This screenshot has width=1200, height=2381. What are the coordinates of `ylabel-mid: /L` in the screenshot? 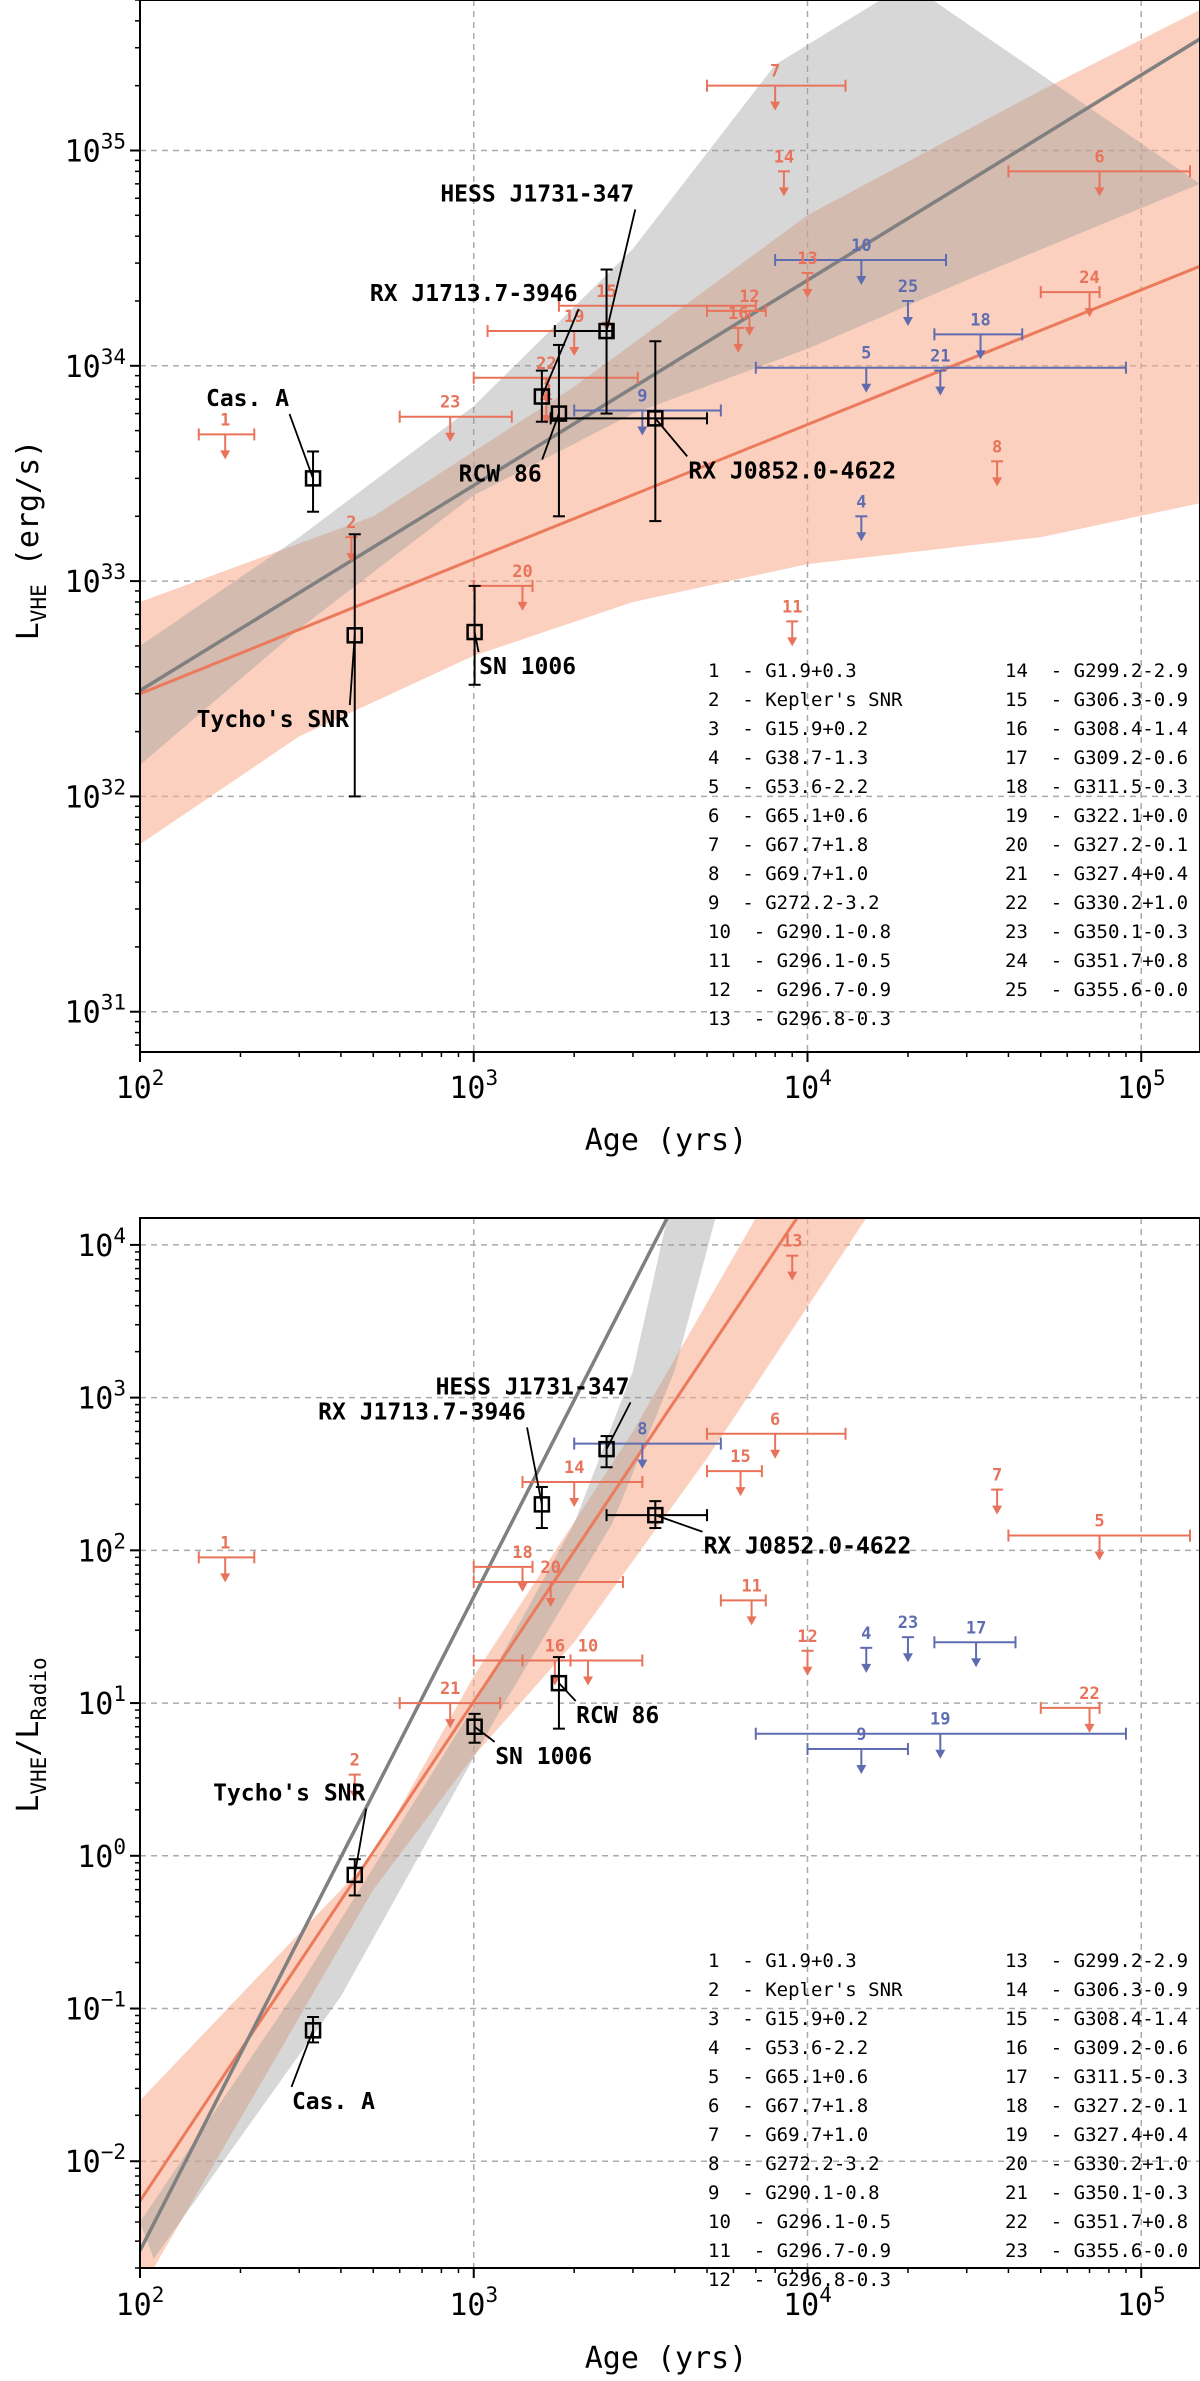 It's located at (28, 1739).